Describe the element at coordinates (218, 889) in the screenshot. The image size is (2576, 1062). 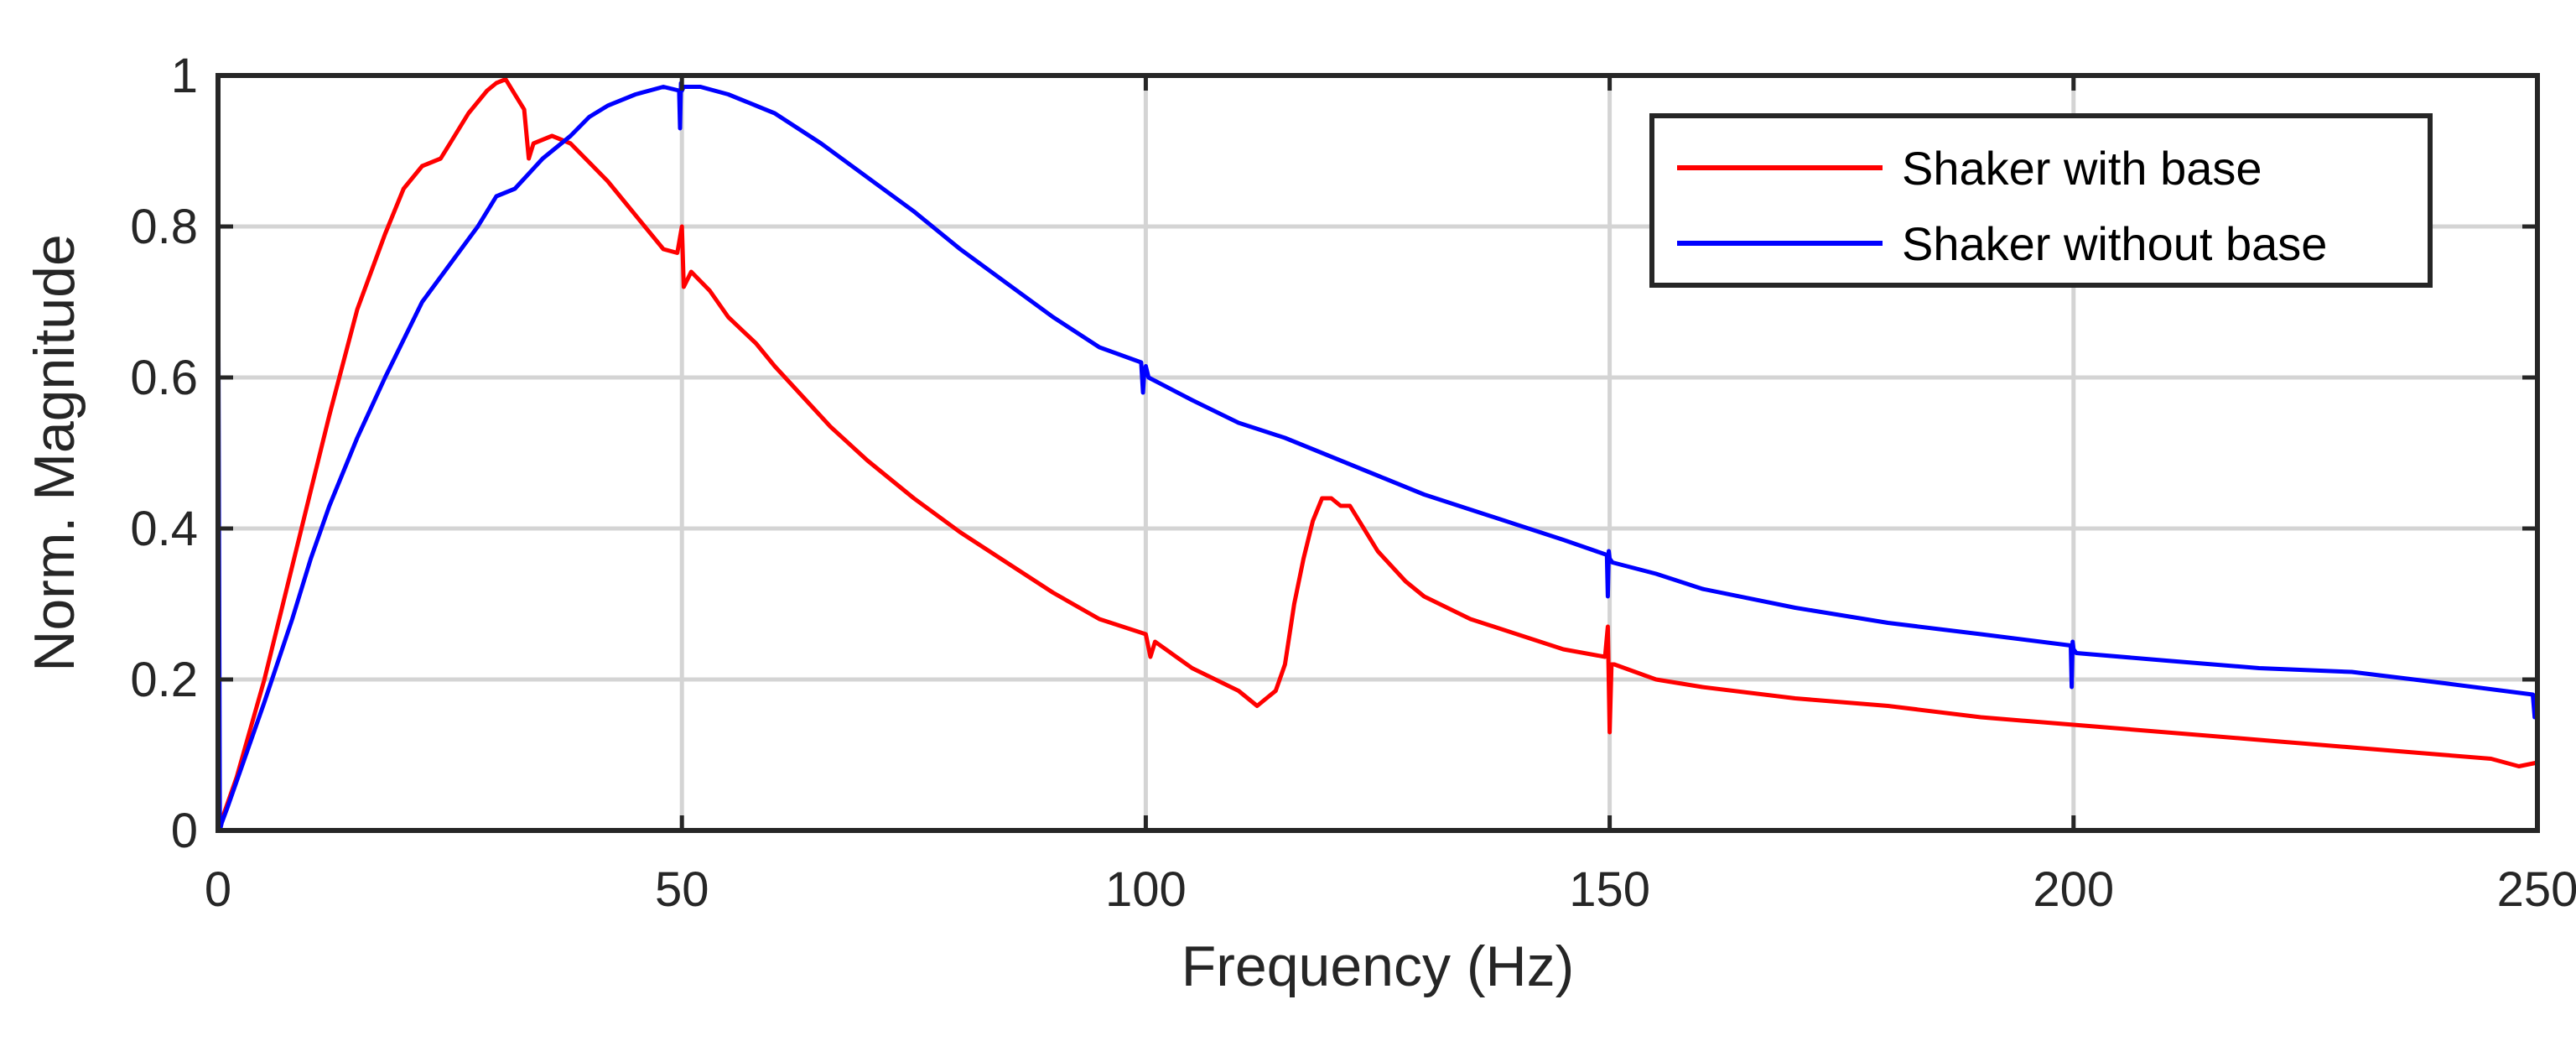
I see `x-tick-label: 0` at that location.